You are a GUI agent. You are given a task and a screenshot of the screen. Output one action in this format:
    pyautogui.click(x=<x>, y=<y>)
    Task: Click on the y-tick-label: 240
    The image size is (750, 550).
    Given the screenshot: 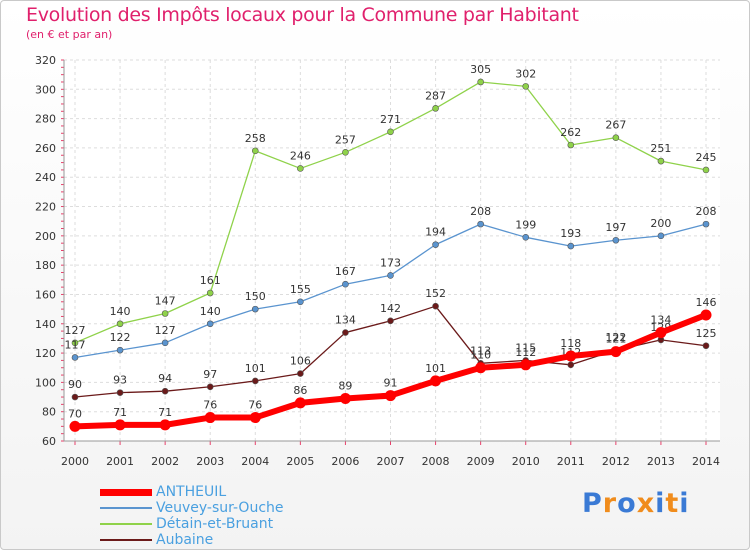 What is the action you would take?
    pyautogui.click(x=45, y=177)
    